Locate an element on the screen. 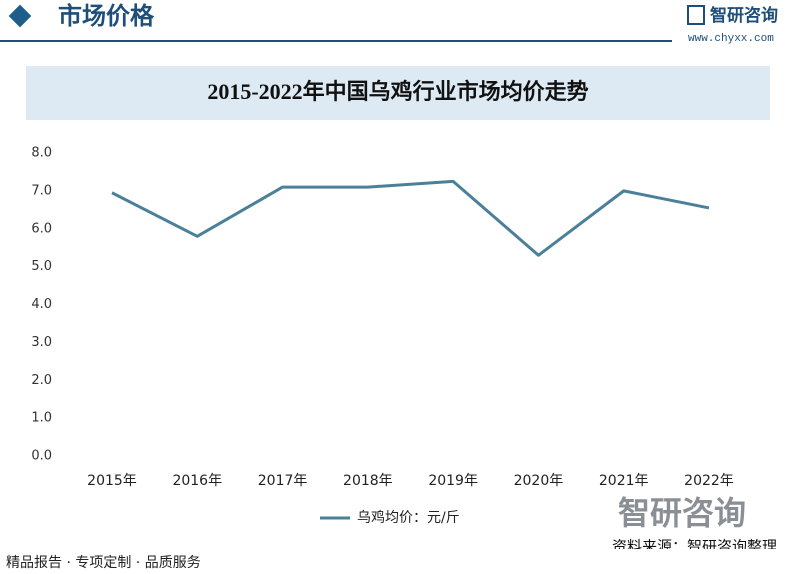  title-box is located at coordinates (398, 93).